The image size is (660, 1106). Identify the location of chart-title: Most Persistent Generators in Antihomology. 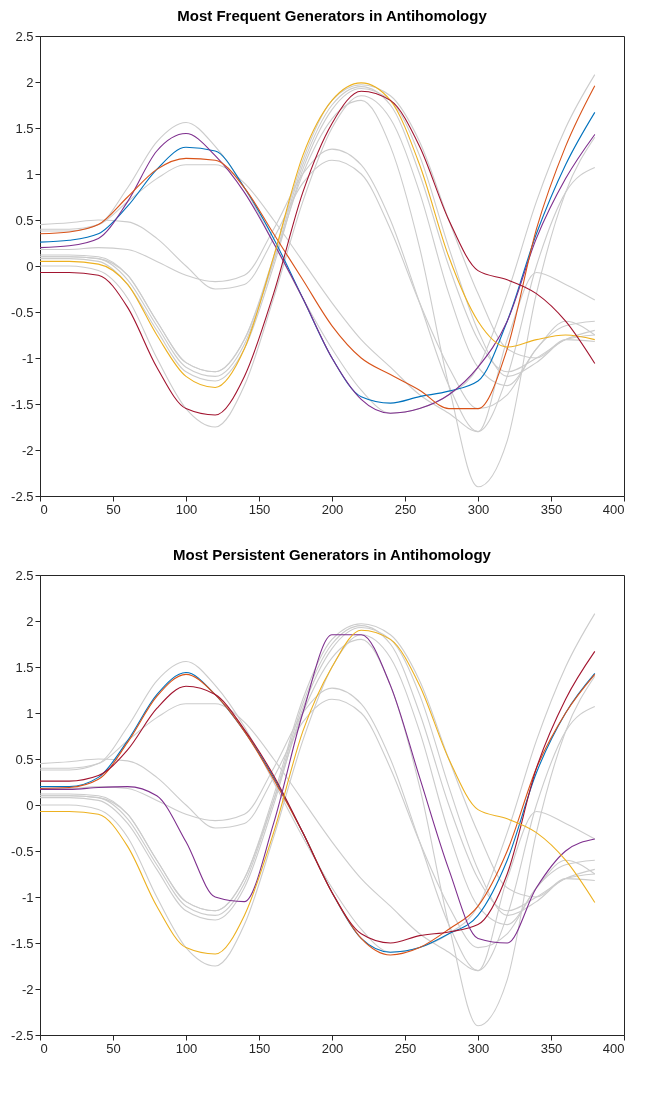
(332, 554).